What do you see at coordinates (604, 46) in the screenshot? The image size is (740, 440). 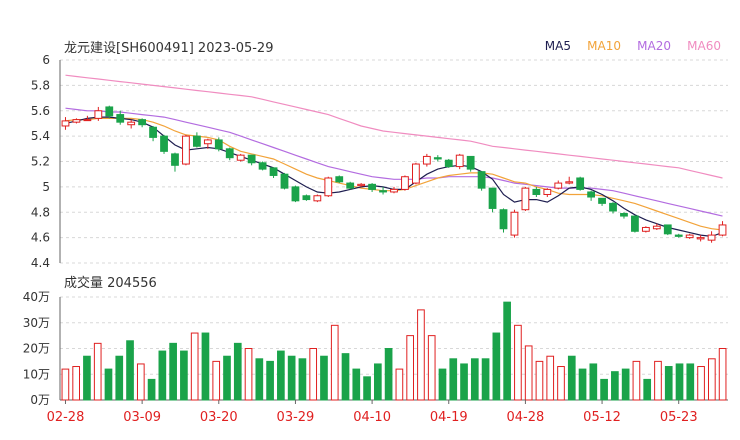 I see `legend-ma10: MA10` at bounding box center [604, 46].